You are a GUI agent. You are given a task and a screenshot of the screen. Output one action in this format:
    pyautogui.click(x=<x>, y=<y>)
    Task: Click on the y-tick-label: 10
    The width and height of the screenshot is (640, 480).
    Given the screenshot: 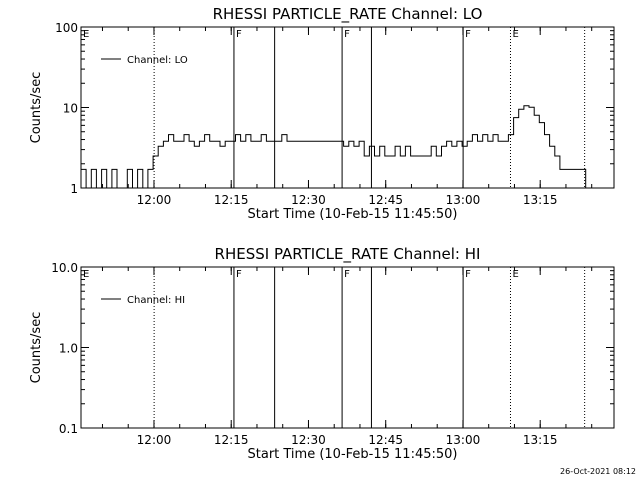 What is the action you would take?
    pyautogui.click(x=70, y=109)
    